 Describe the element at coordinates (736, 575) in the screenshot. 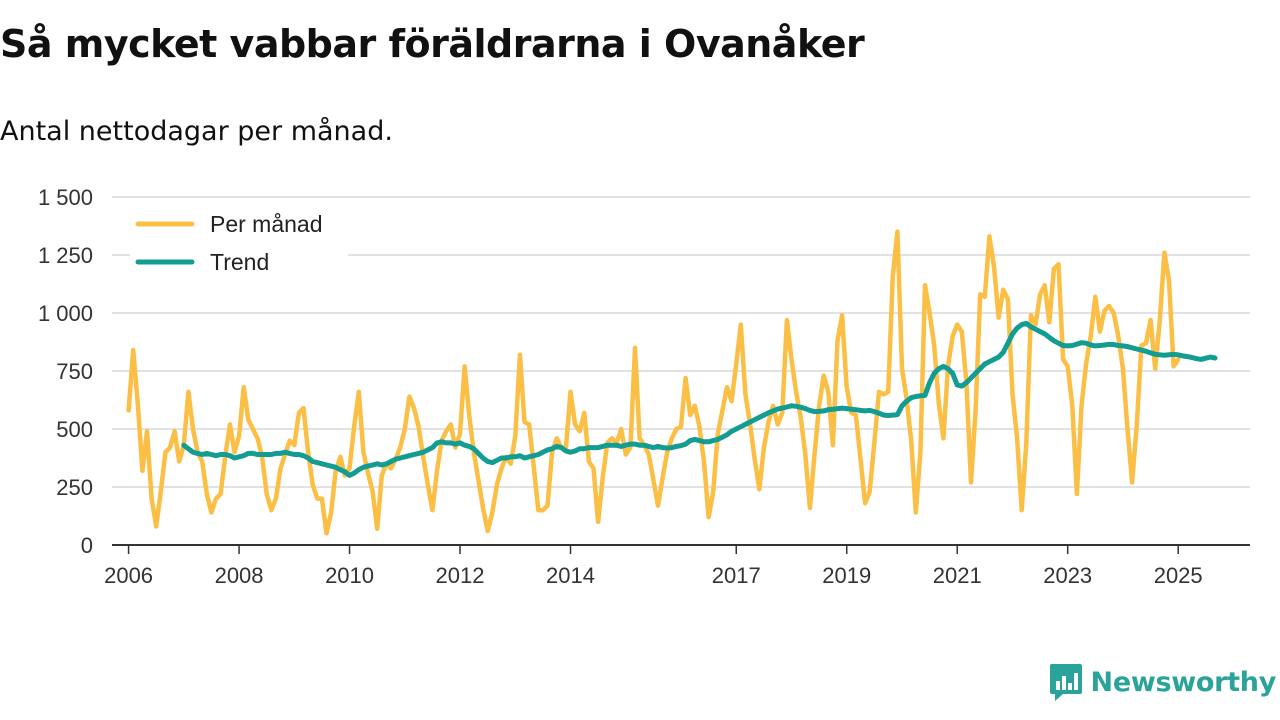

I see `x-tick-label: 2017` at that location.